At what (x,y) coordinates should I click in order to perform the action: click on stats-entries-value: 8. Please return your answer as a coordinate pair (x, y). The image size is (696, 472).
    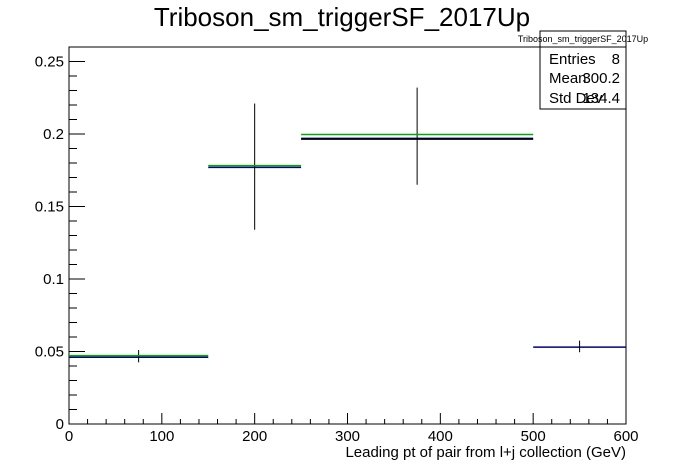
    Looking at the image, I should click on (616, 59).